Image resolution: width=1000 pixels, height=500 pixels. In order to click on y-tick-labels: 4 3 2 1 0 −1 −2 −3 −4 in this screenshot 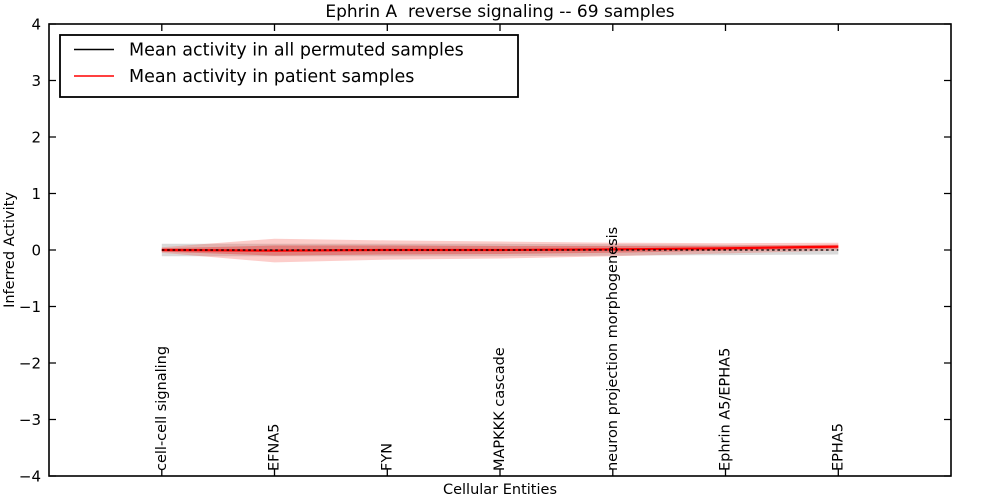, I will do `click(30, 251)`.